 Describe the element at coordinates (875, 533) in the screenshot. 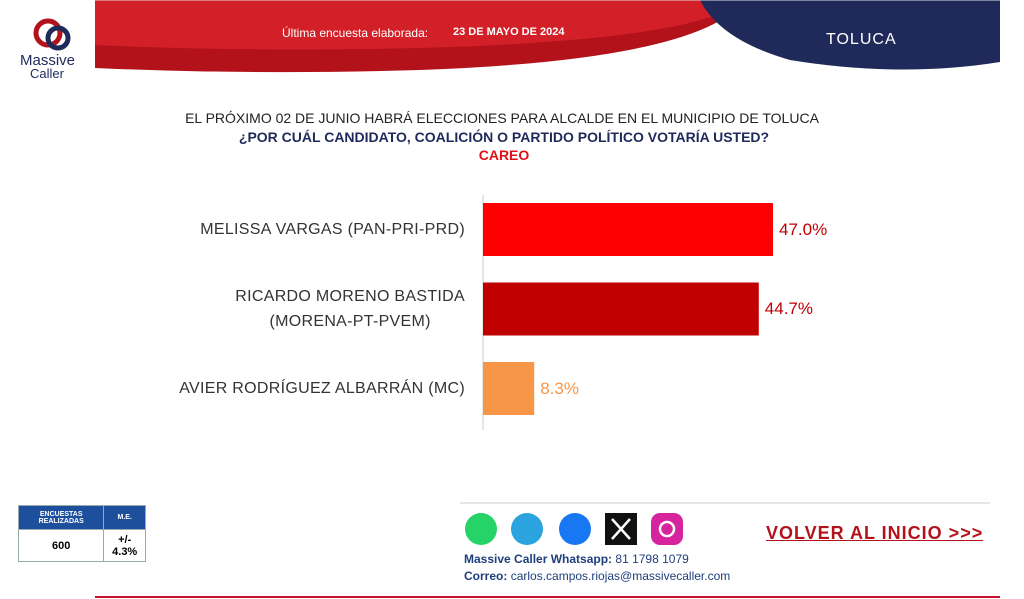

I see `home-link: VOLVER AL INICIO >>>` at that location.